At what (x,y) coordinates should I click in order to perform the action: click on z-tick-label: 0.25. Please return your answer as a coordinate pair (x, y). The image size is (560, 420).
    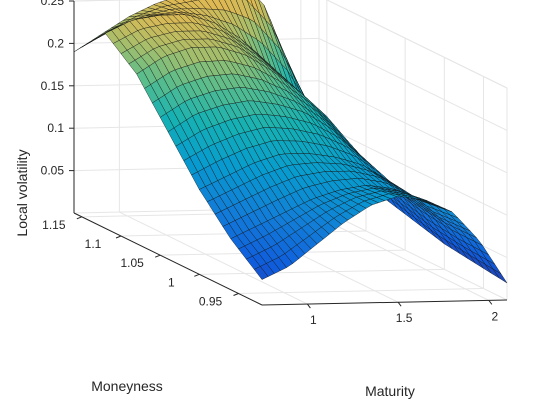
    Looking at the image, I should click on (53, 4).